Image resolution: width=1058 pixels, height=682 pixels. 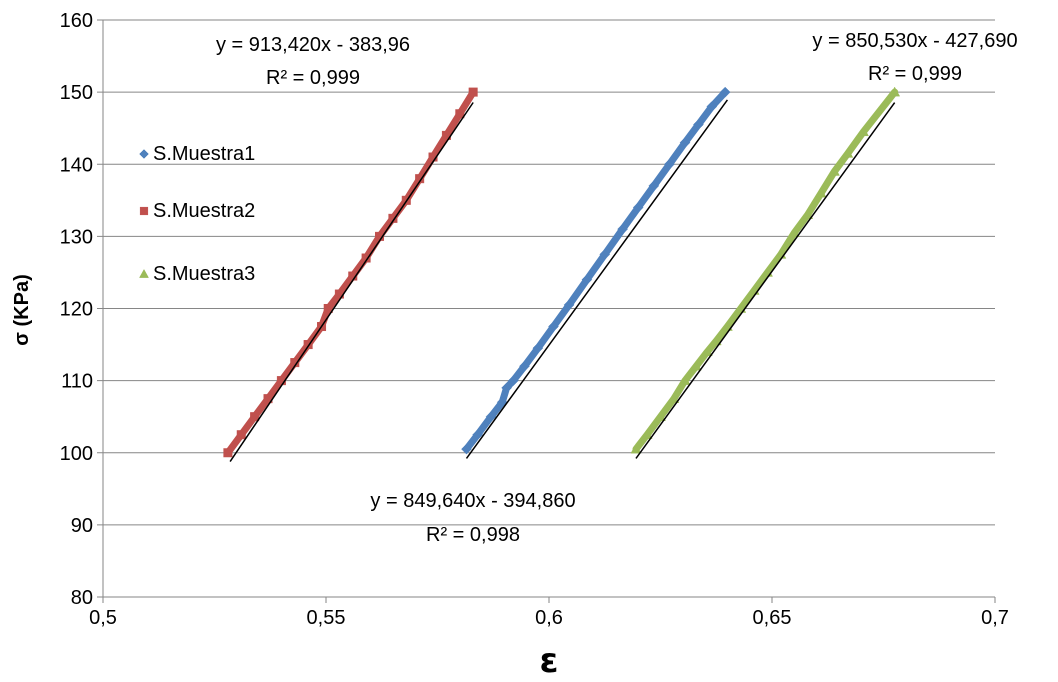 What do you see at coordinates (103, 618) in the screenshot?
I see `x-tick-label: 0,5` at bounding box center [103, 618].